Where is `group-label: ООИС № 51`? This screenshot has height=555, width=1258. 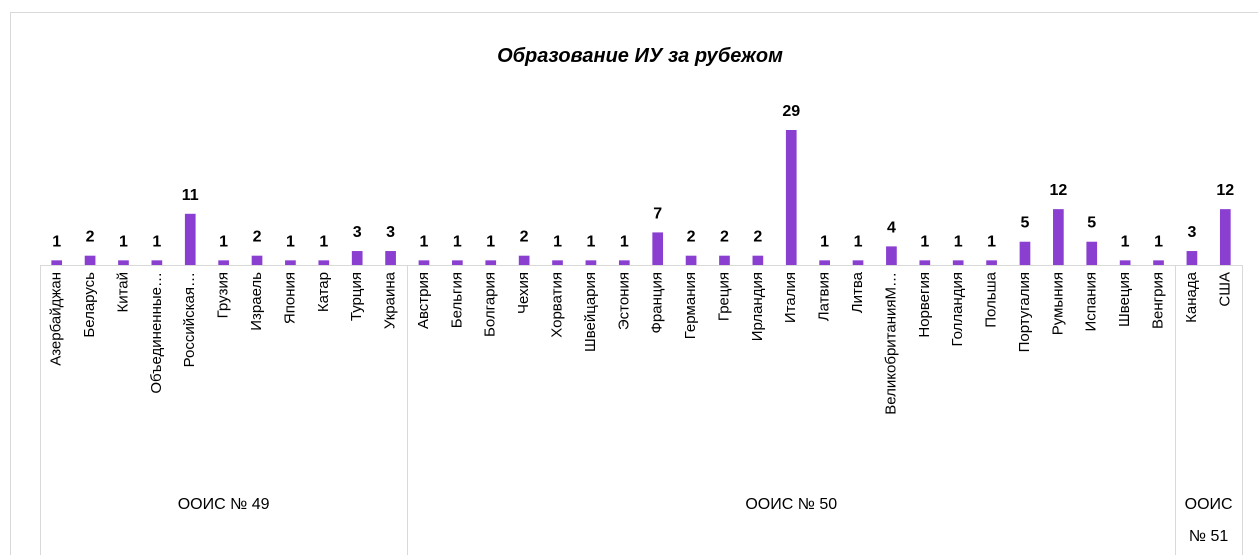 group-label: ООИС № 51 is located at coordinates (1208, 520).